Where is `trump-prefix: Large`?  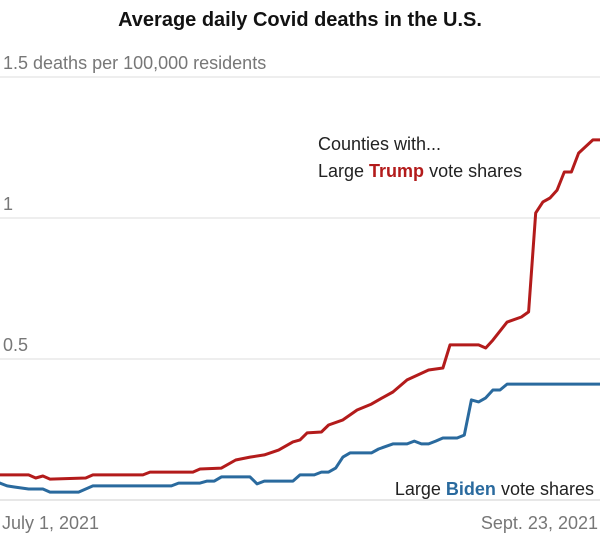
trump-prefix: Large is located at coordinates (343, 171).